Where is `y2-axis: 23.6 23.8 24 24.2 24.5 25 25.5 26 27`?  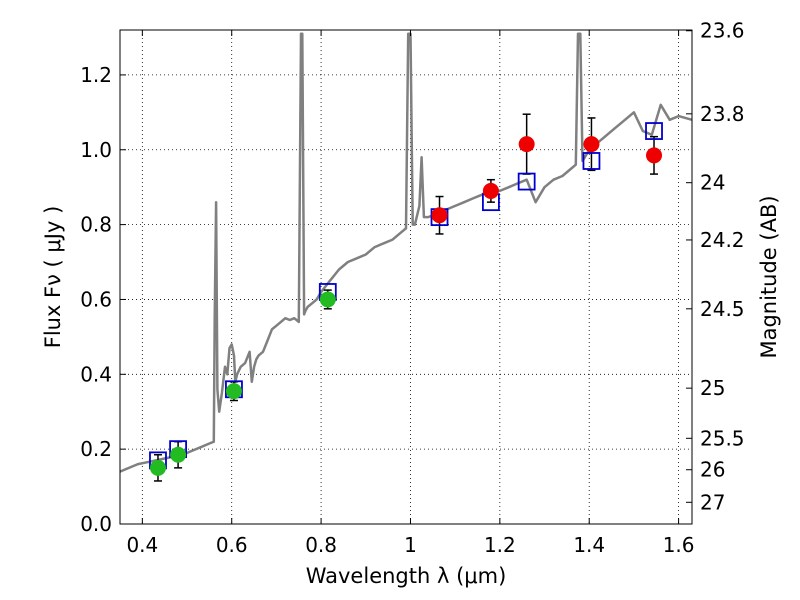
y2-axis: 23.6 23.8 24 24.2 24.5 25 25.5 26 27 is located at coordinates (715, 266).